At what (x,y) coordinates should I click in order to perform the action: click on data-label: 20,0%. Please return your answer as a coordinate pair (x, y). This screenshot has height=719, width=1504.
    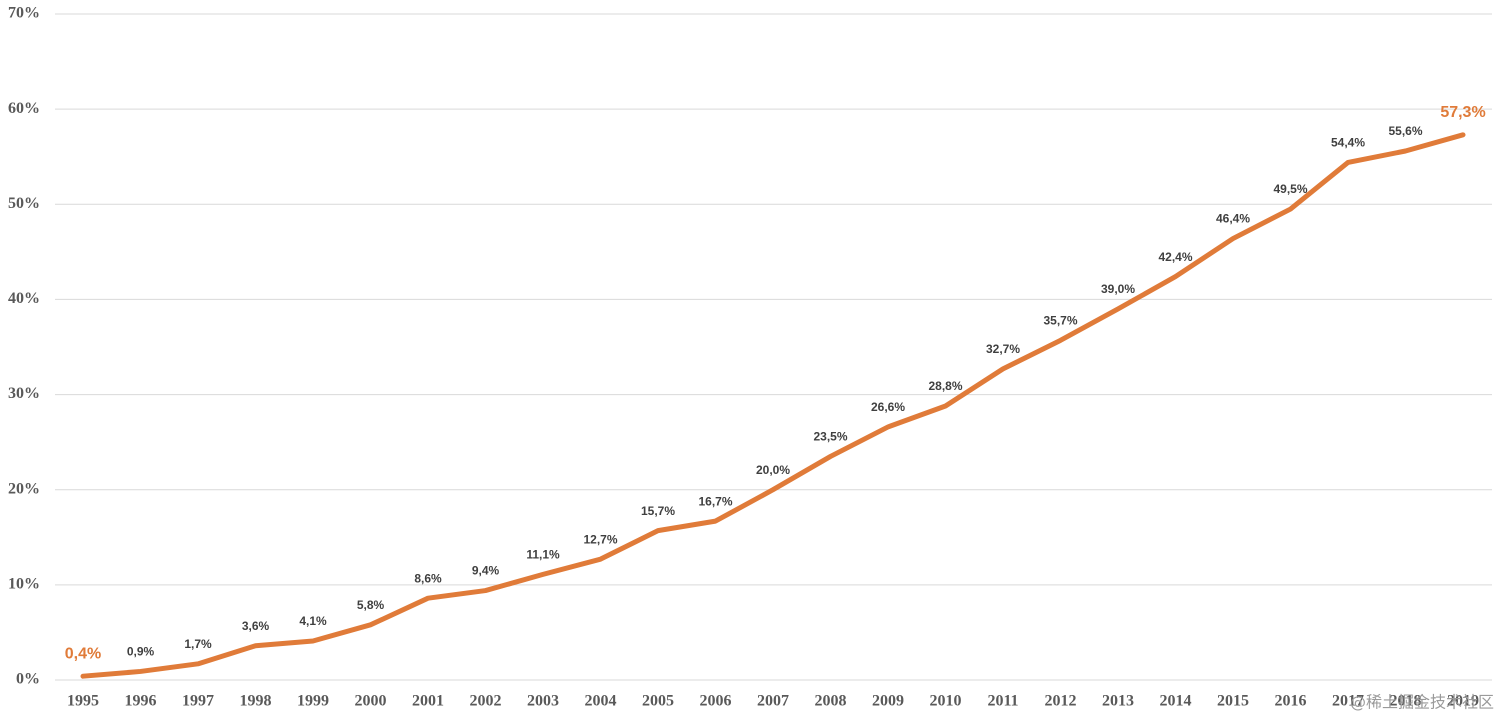
    Looking at the image, I should click on (773, 470).